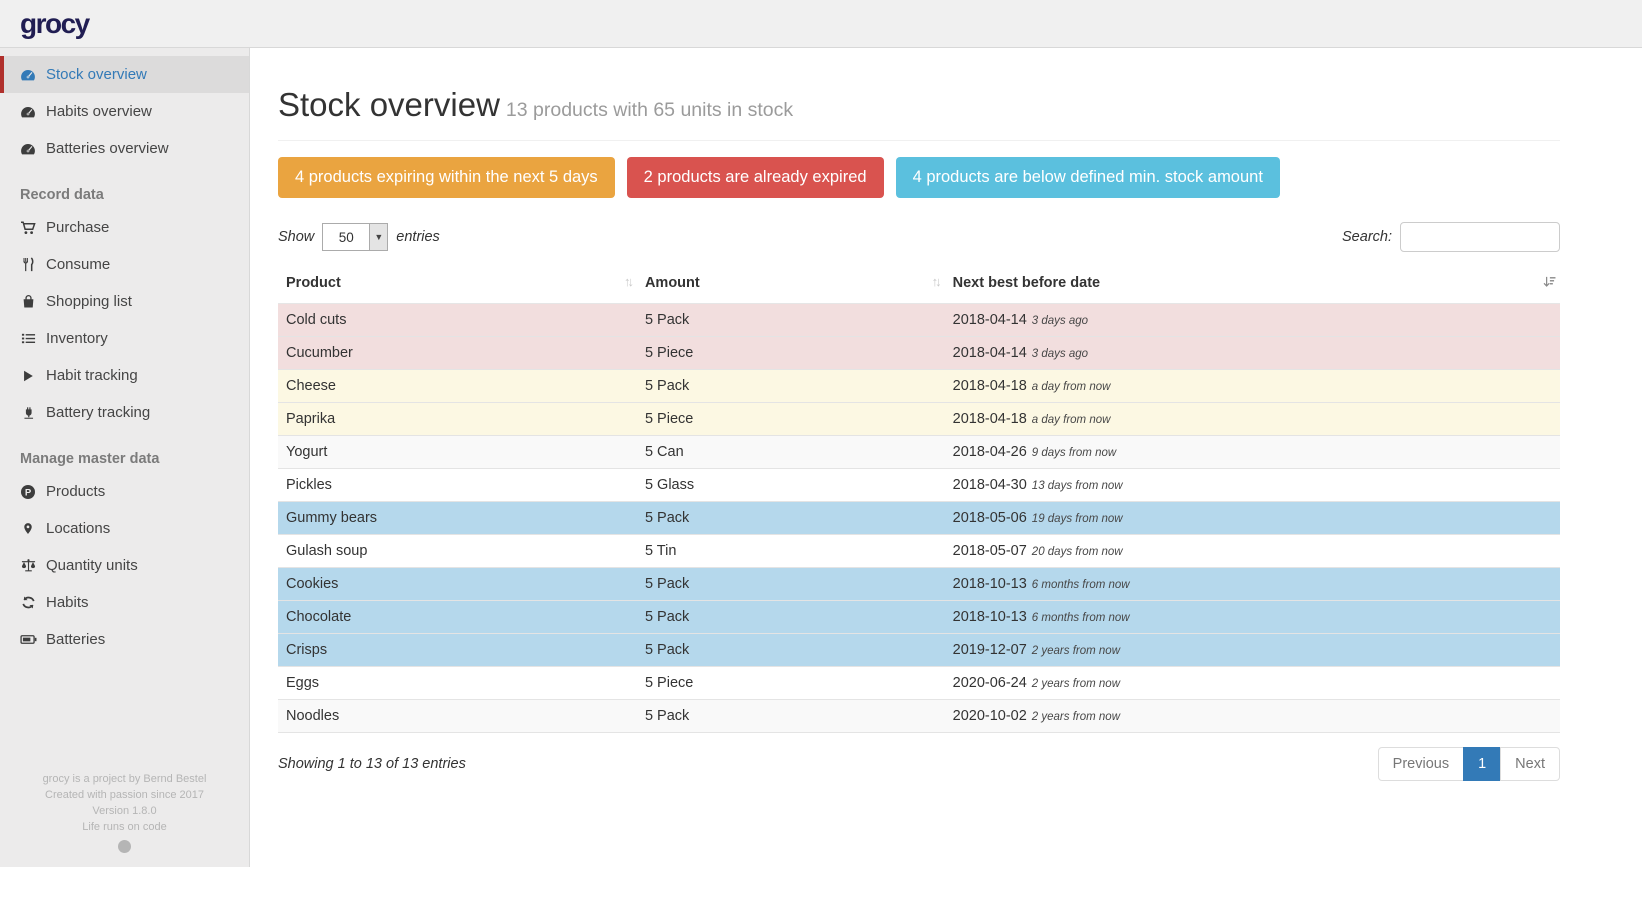 The width and height of the screenshot is (1642, 915). What do you see at coordinates (78, 264) in the screenshot?
I see `sidebar-item-label: Consume` at bounding box center [78, 264].